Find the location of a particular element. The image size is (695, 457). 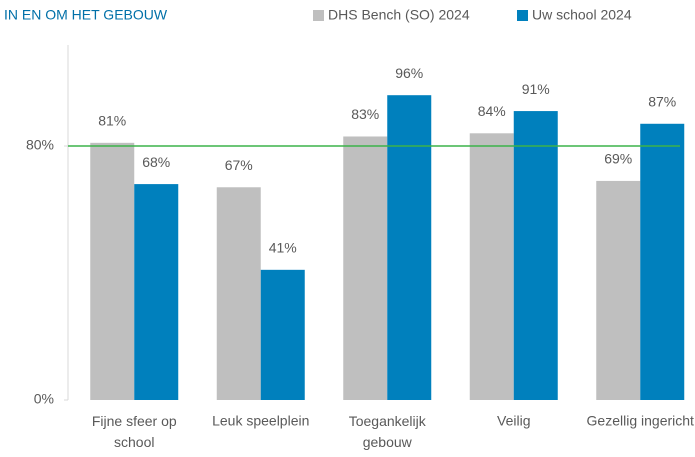

data-label: 84% is located at coordinates (492, 111).